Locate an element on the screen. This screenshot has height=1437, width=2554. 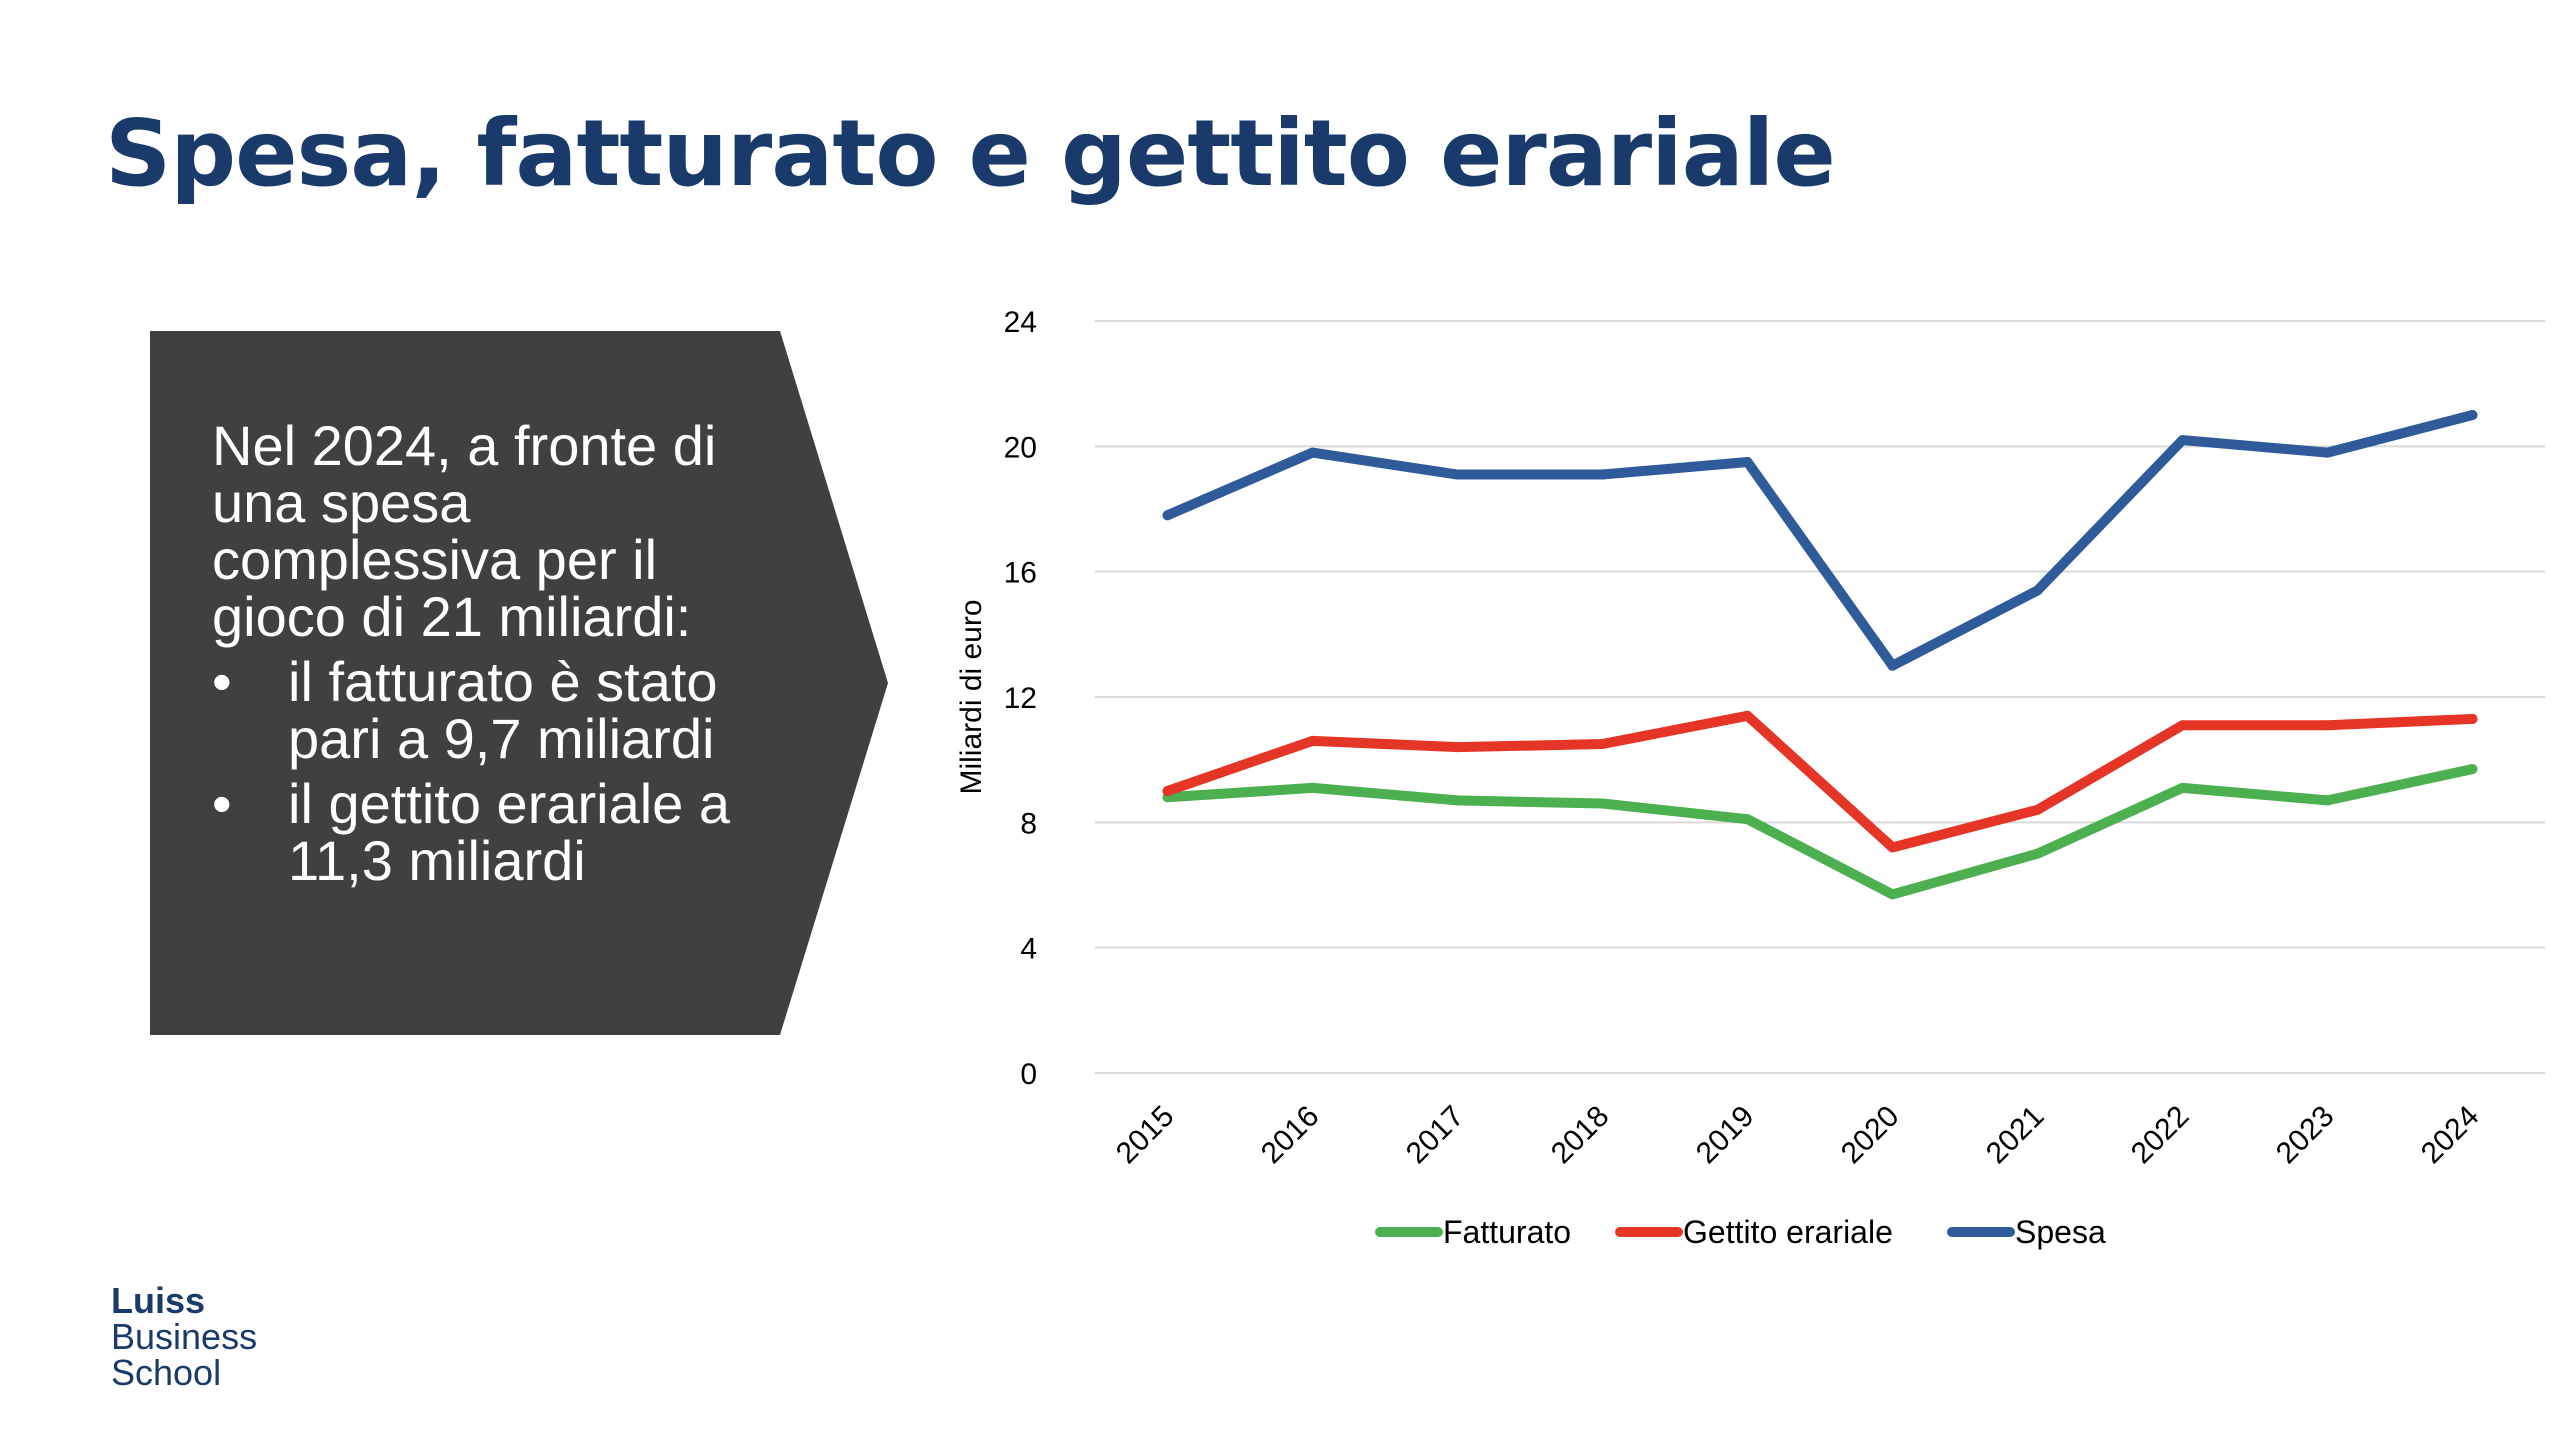
y-tick-label: 0 is located at coordinates (1028, 1074).